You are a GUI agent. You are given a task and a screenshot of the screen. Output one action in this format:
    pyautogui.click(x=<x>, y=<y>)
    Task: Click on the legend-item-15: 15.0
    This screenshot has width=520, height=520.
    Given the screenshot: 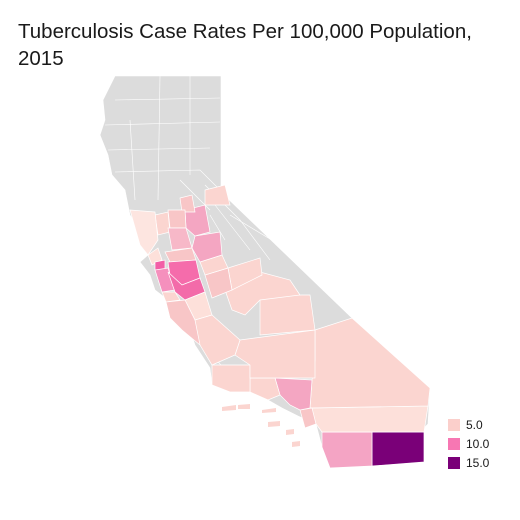 What is the action you would take?
    pyautogui.click(x=483, y=462)
    